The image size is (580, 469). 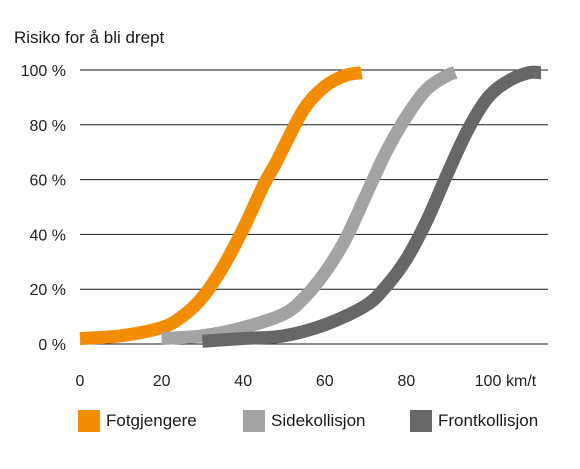 I want to click on y-tick-label: 20 %, so click(x=48, y=290).